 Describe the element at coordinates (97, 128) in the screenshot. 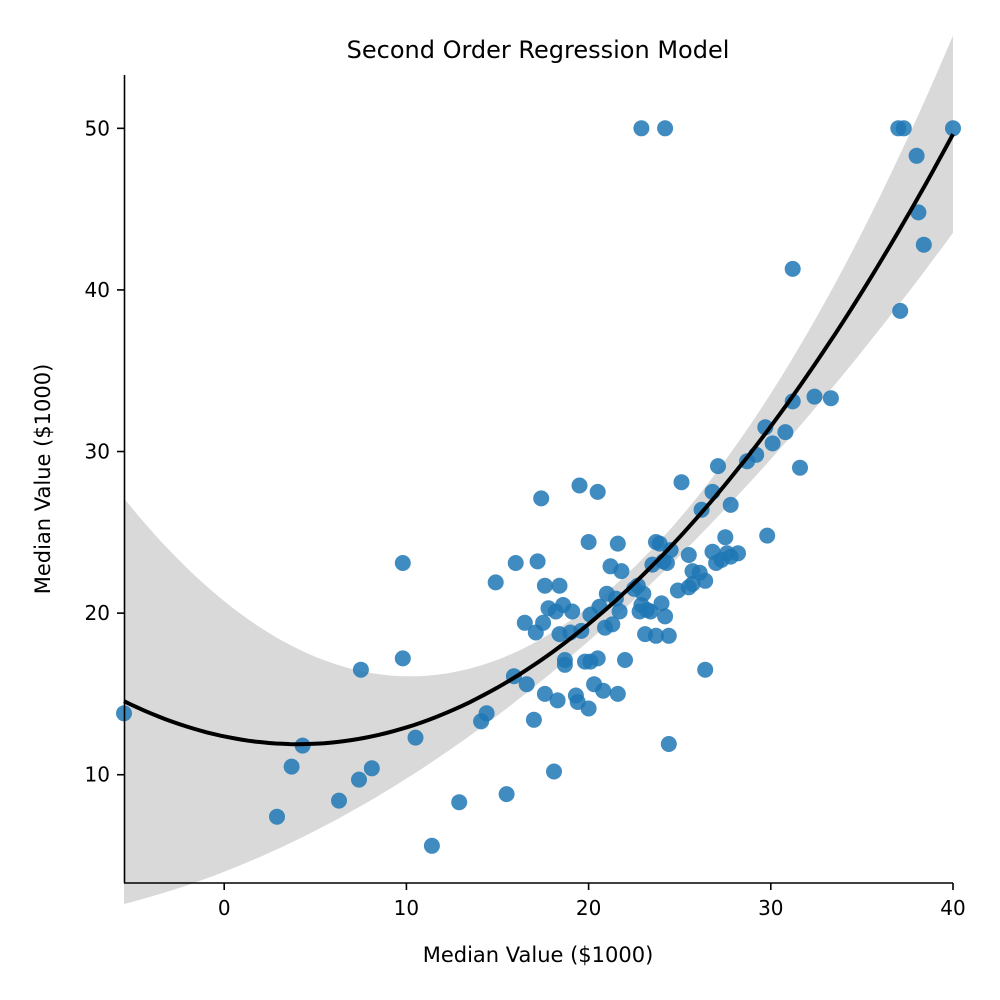

I see `y-tick-label: 50` at that location.